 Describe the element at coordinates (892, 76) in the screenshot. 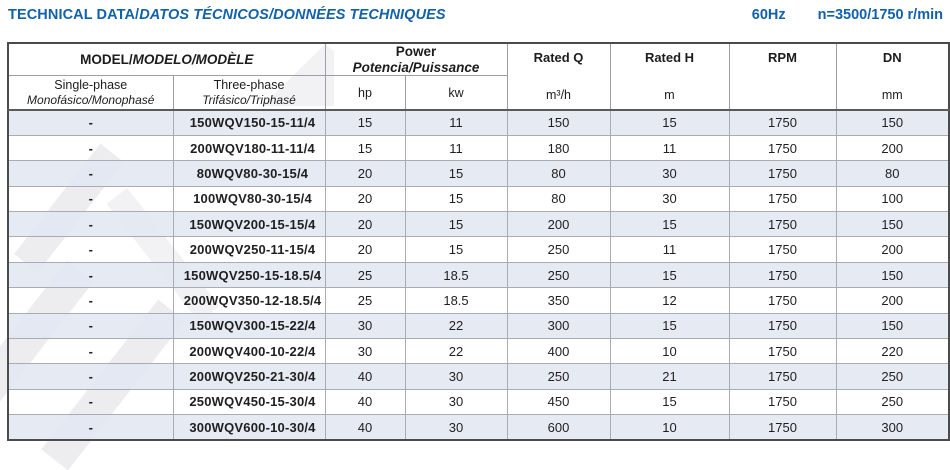

I see `col-header-dn: DN mm` at that location.